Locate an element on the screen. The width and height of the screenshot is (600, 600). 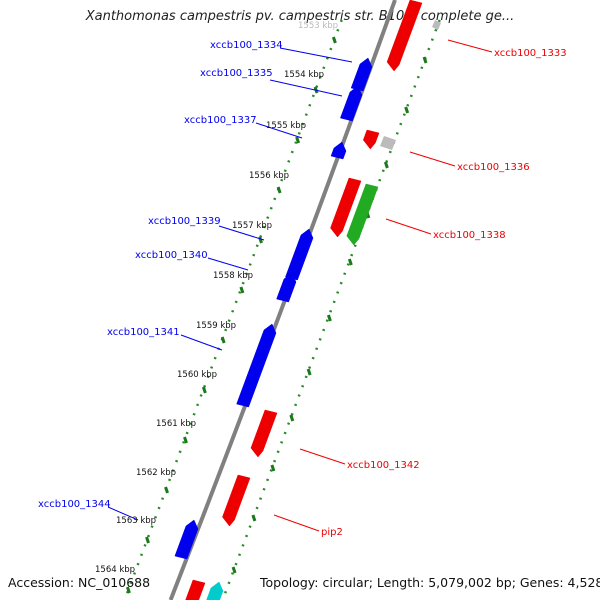
right-gene-label: pip2 is located at coordinates (332, 532).